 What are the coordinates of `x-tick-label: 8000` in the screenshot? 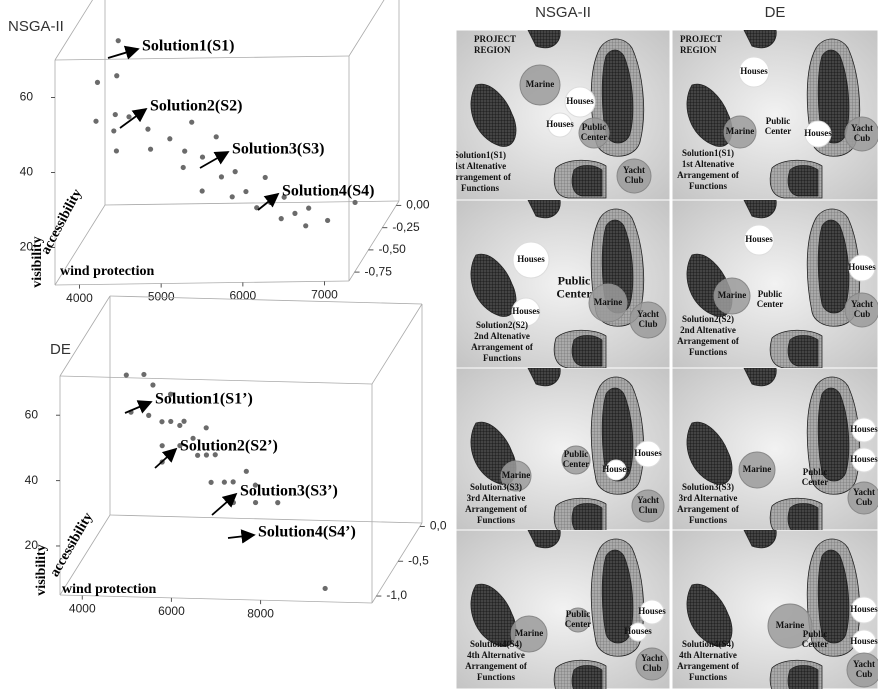 It's located at (260, 613).